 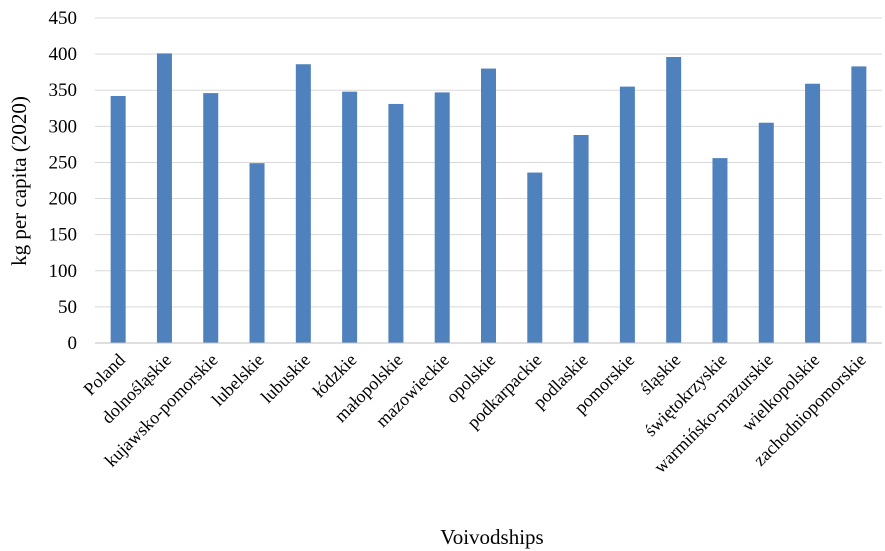 What do you see at coordinates (63, 181) in the screenshot?
I see `y-axis-ticks: 0 50 100 150 200 250 300 350 400 450` at bounding box center [63, 181].